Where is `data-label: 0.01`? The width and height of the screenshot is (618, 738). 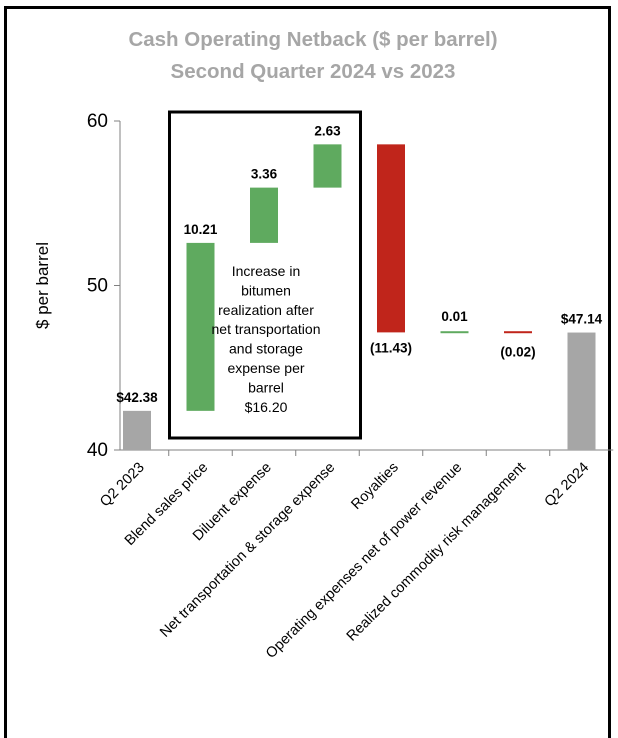
data-label: 0.01 is located at coordinates (454, 316).